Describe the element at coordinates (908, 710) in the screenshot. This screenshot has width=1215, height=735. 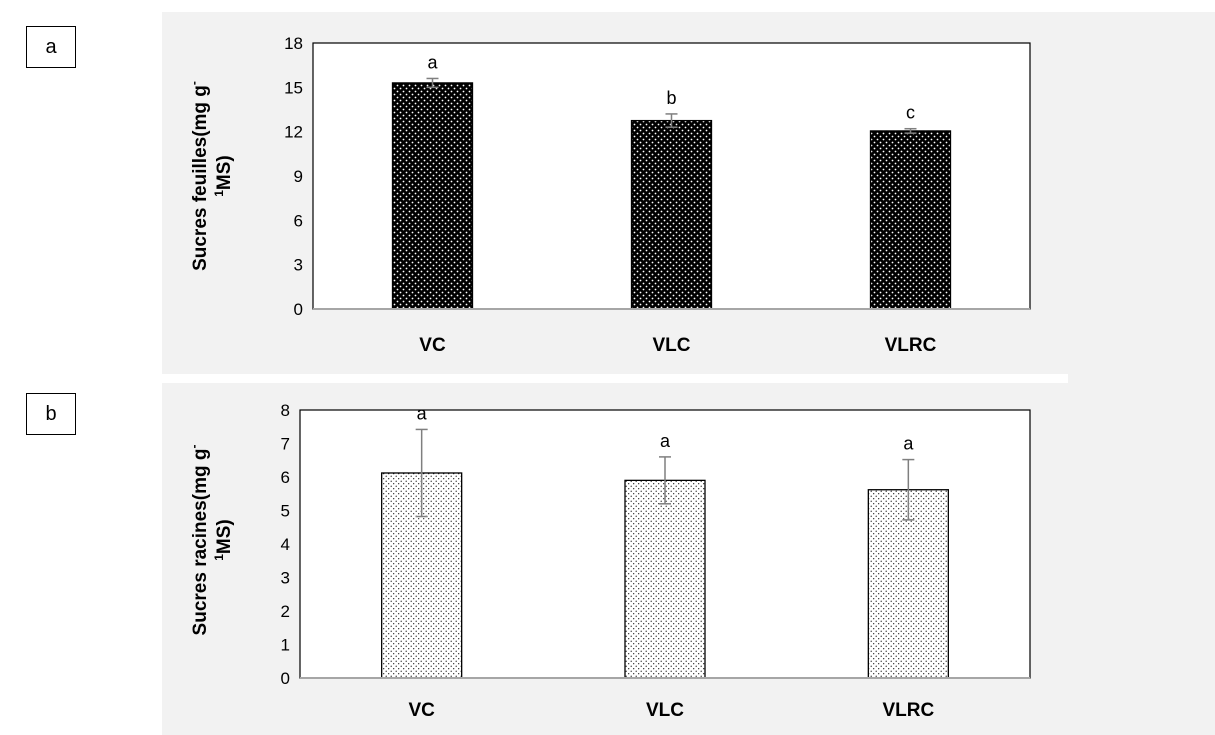
I see `chart-b-category-vlrc: VLRC` at that location.